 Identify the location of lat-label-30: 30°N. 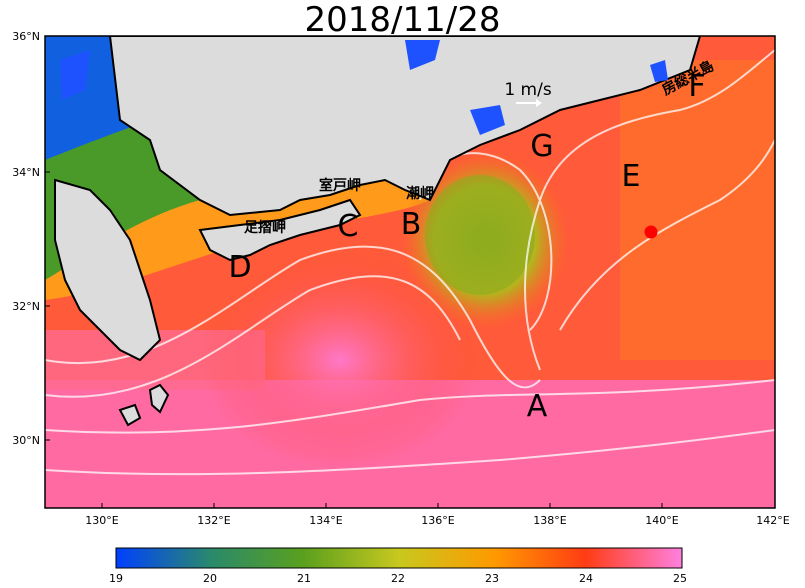
(26, 440).